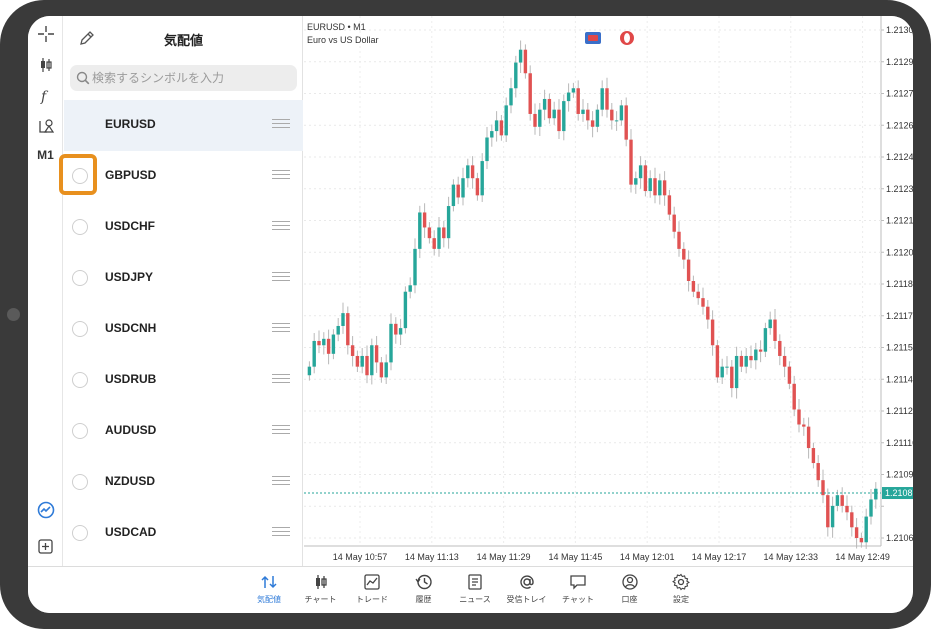 This screenshot has height=629, width=931. What do you see at coordinates (627, 38) in the screenshot?
I see `depth-of-market-icon` at bounding box center [627, 38].